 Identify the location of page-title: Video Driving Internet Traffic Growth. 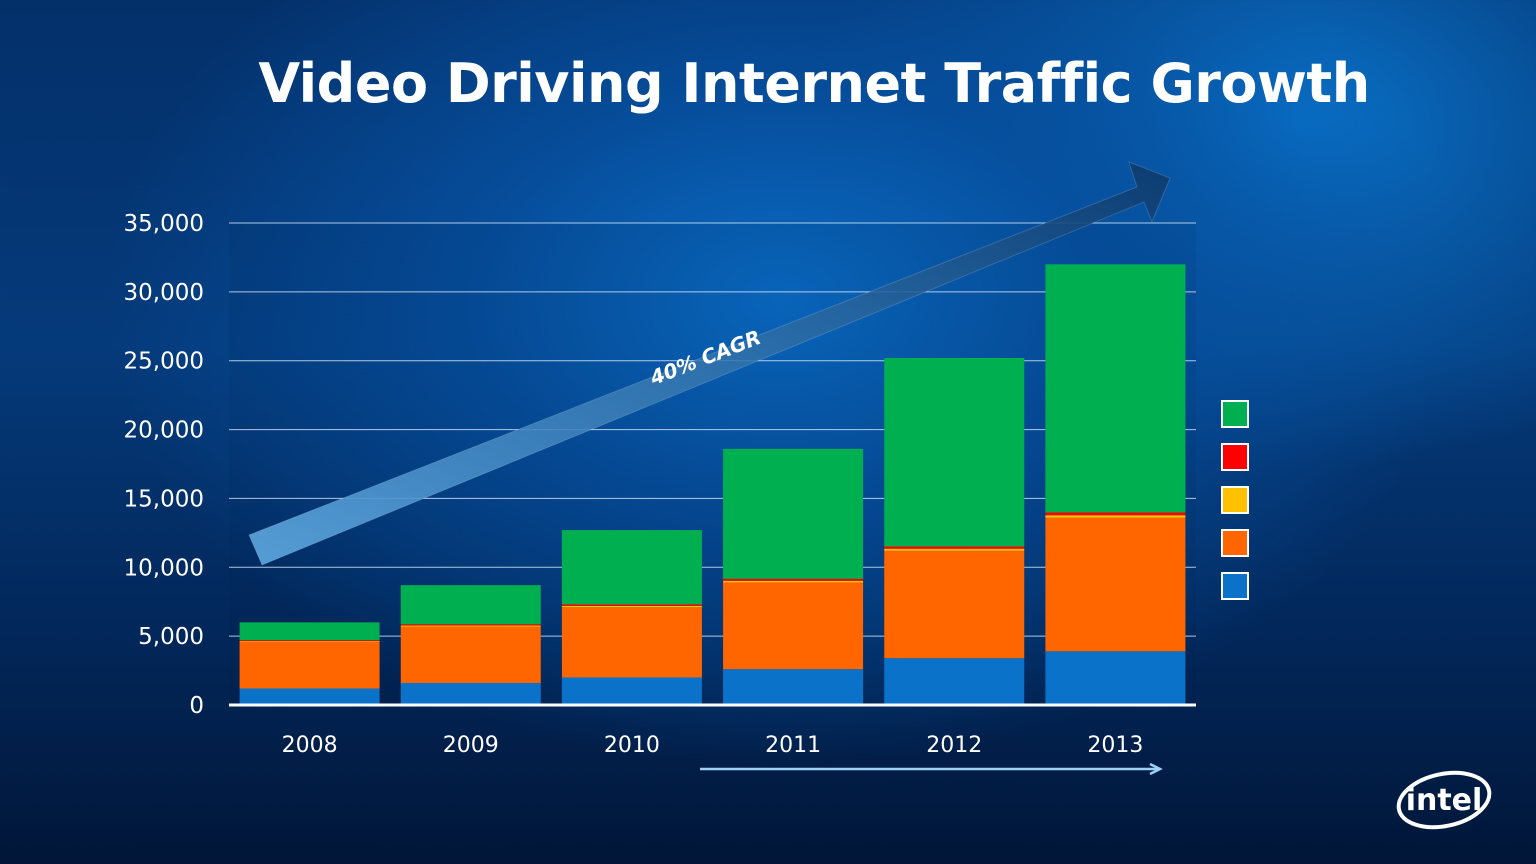
(814, 83).